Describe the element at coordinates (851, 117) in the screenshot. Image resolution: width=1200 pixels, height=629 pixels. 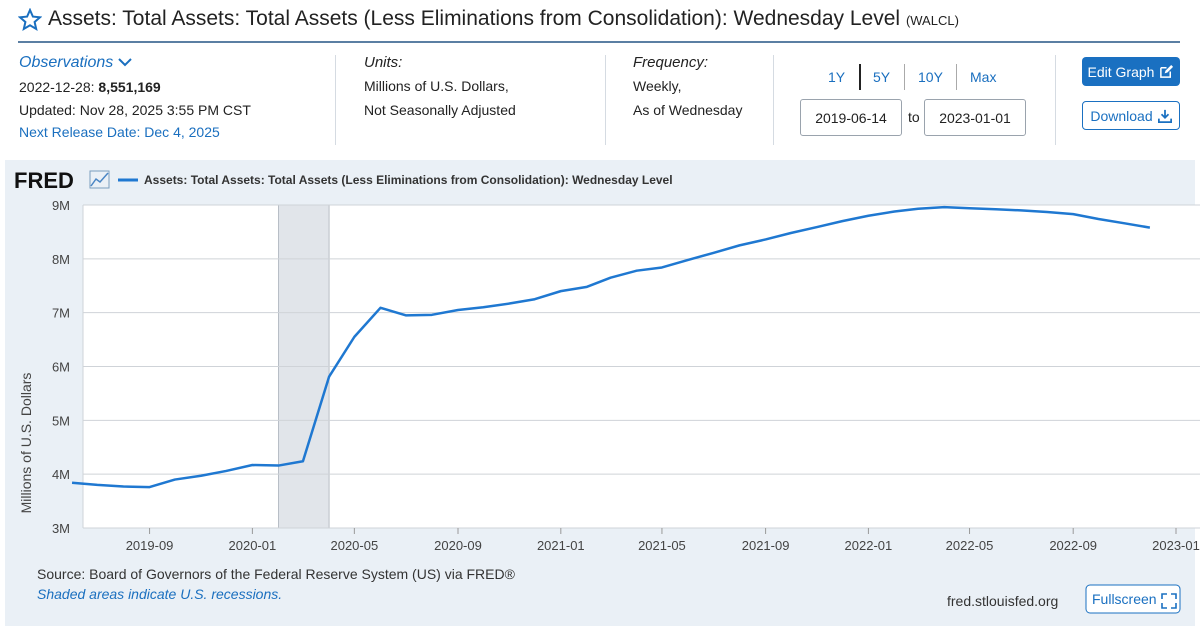
I see `start-date-input: 2019-06-14` at that location.